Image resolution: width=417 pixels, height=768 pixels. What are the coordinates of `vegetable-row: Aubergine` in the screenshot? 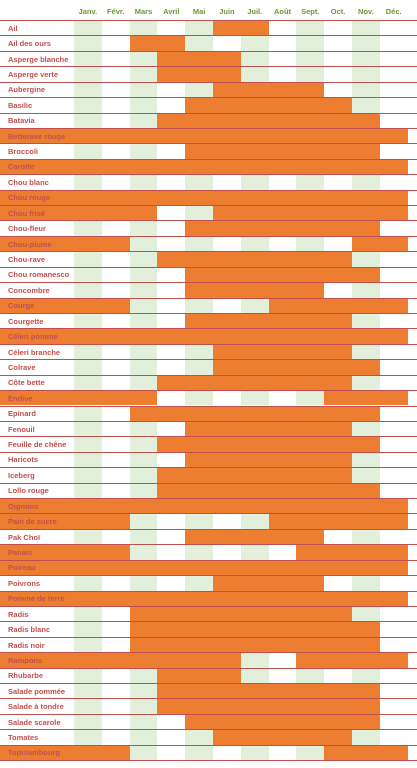 It's located at (208, 90).